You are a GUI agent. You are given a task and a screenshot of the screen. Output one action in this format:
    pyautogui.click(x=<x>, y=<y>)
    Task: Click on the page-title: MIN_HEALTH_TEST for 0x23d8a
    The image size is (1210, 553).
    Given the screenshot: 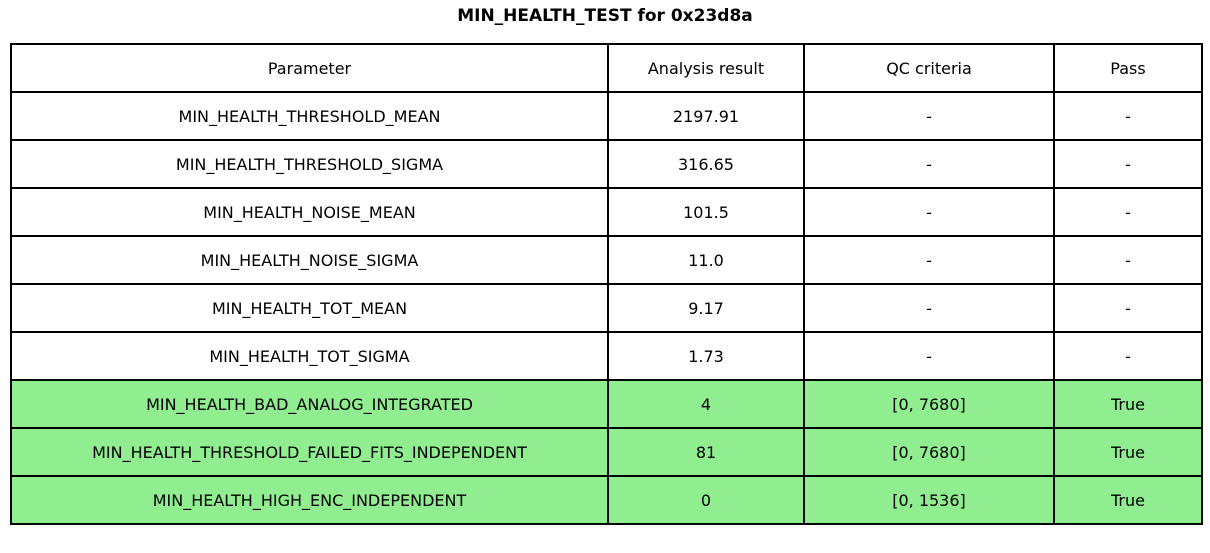 What is the action you would take?
    pyautogui.click(x=605, y=16)
    